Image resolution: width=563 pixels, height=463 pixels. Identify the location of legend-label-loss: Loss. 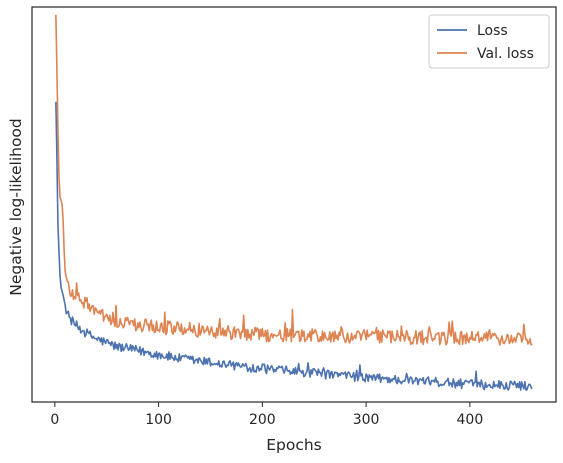
(492, 31).